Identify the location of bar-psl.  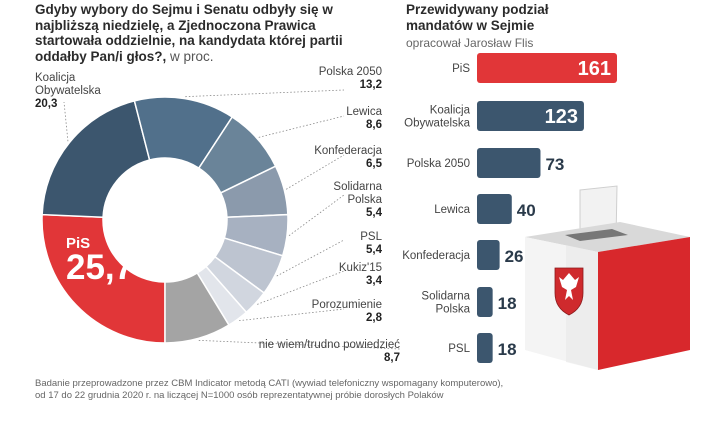
(485, 348).